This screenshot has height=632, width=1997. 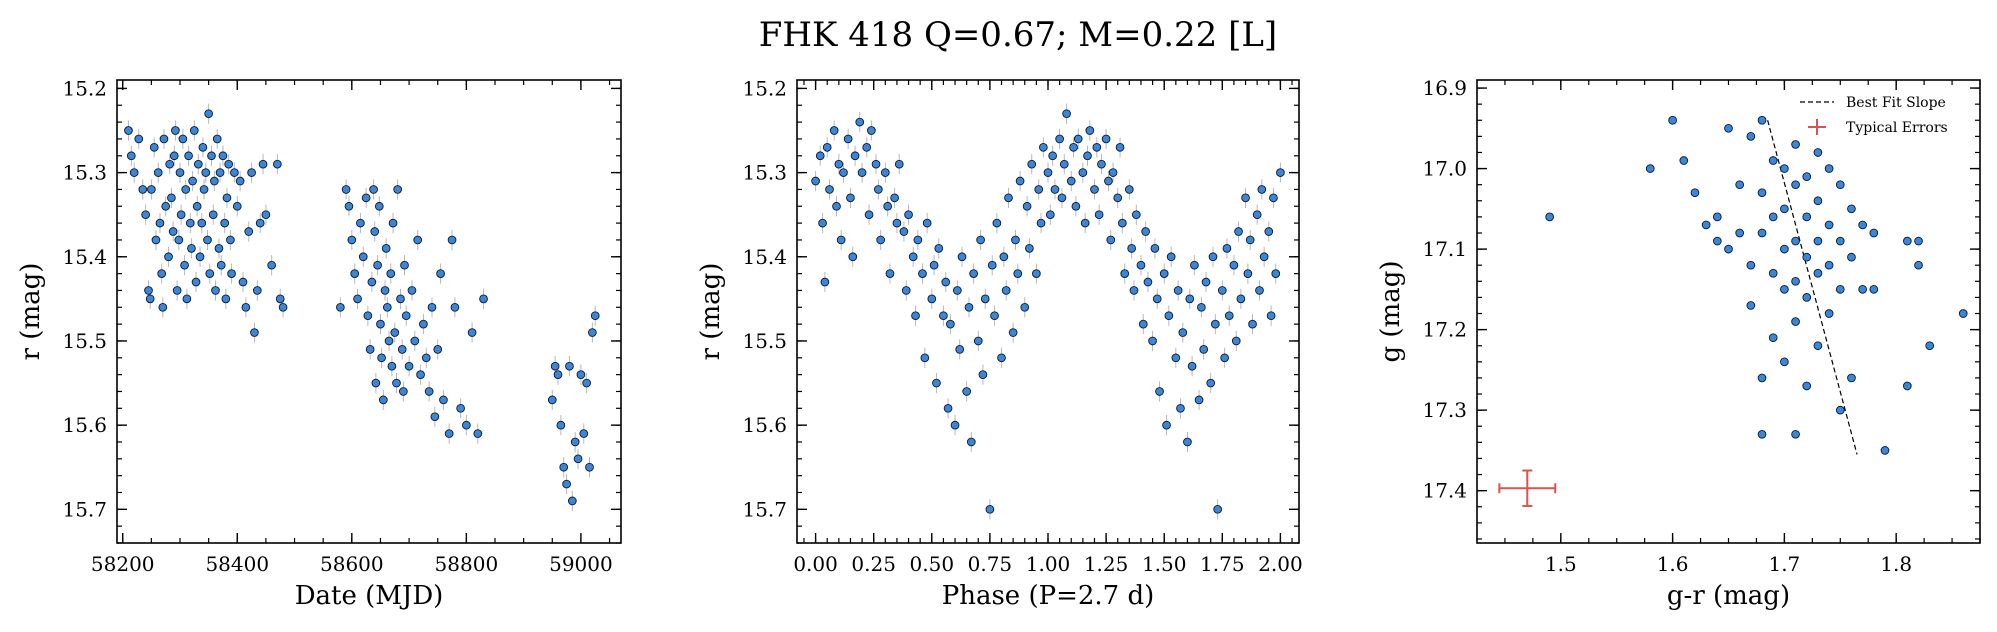 What do you see at coordinates (1784, 564) in the screenshot?
I see `x-tick-label: 1.7` at bounding box center [1784, 564].